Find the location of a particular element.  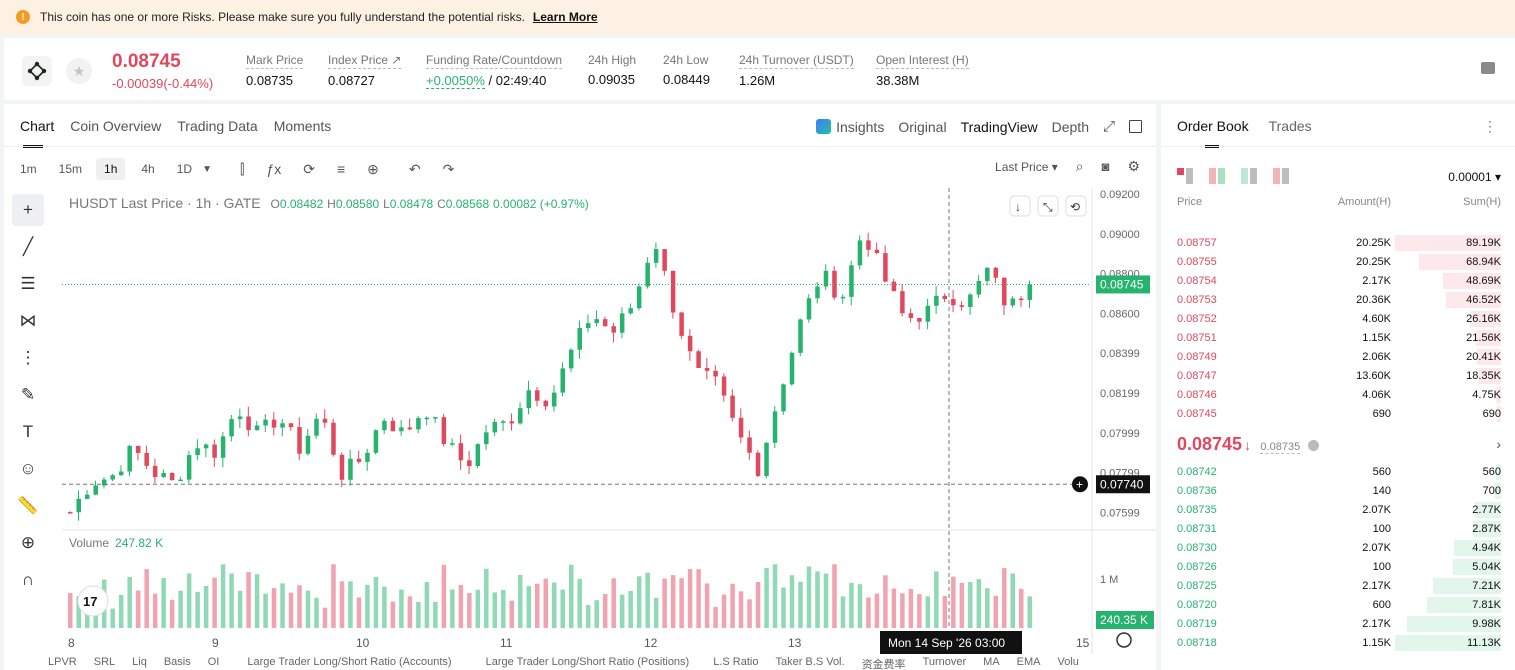

layout-mode-icon is located at coordinates (1217, 176).